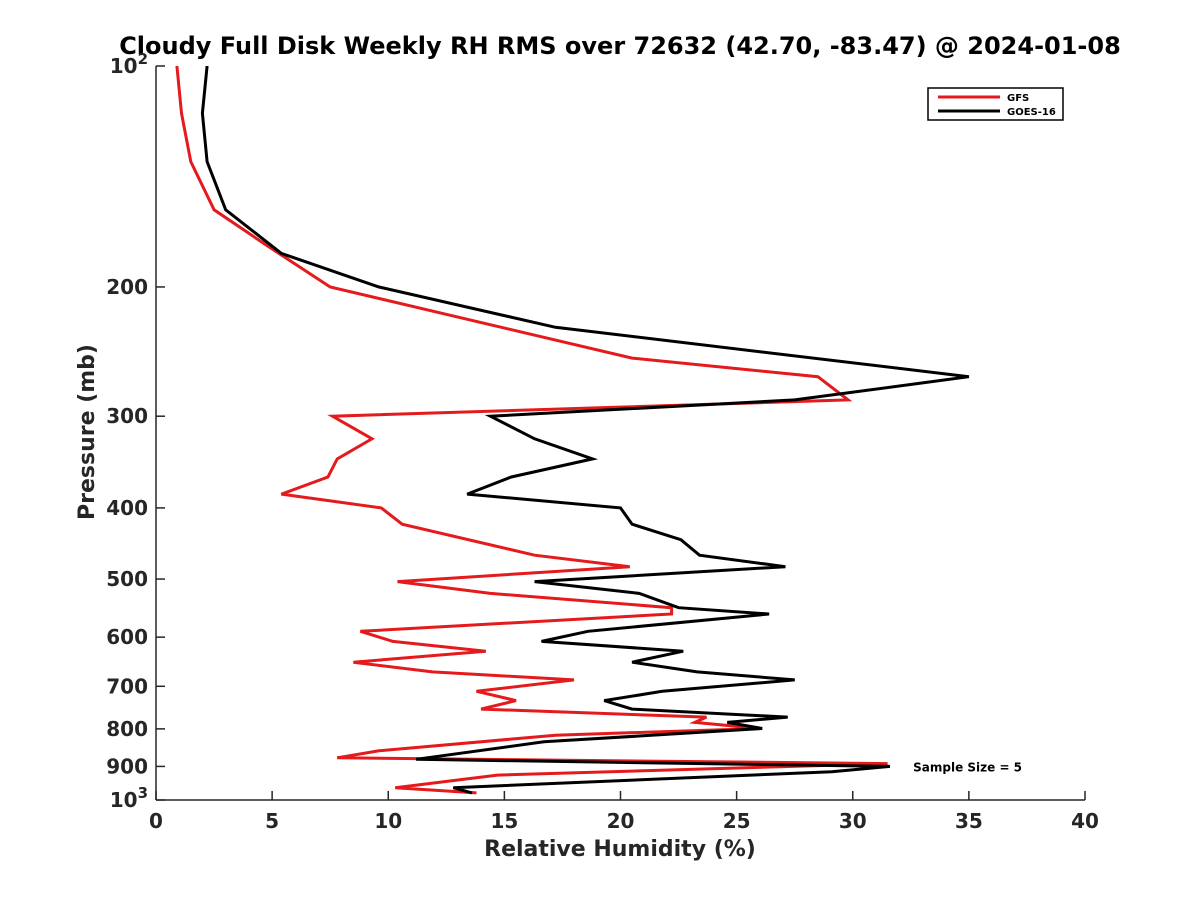 The width and height of the screenshot is (1200, 900). I want to click on y-axis-label: Pressure (mb), so click(87, 432).